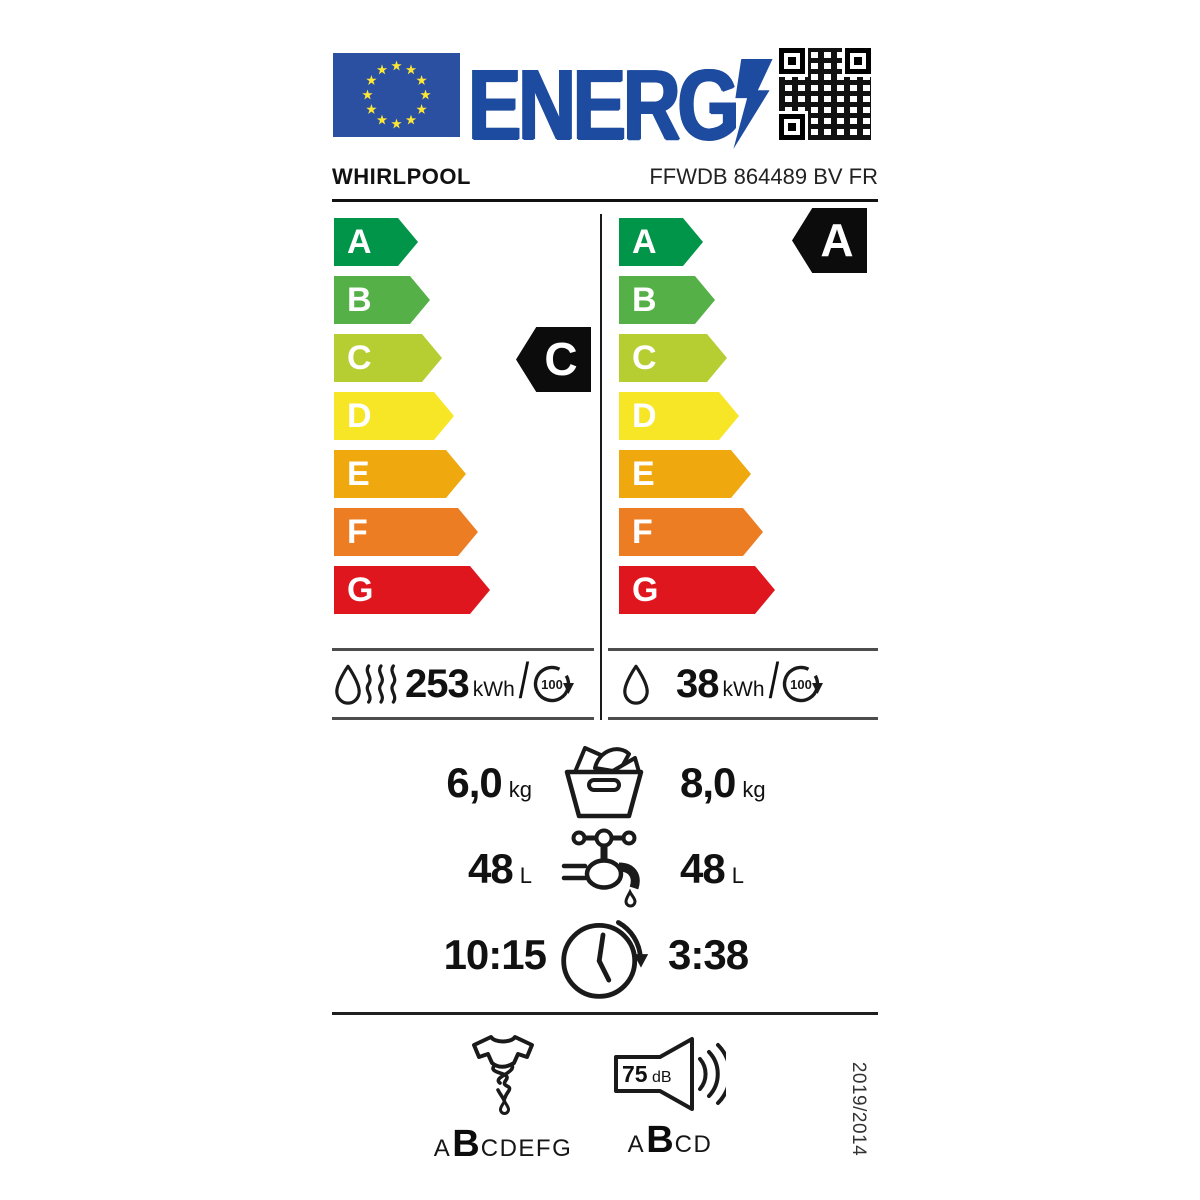  What do you see at coordinates (605, 183) in the screenshot?
I see `brand-row: WHIRLPOOL FFWDB 864489 BV FR` at bounding box center [605, 183].